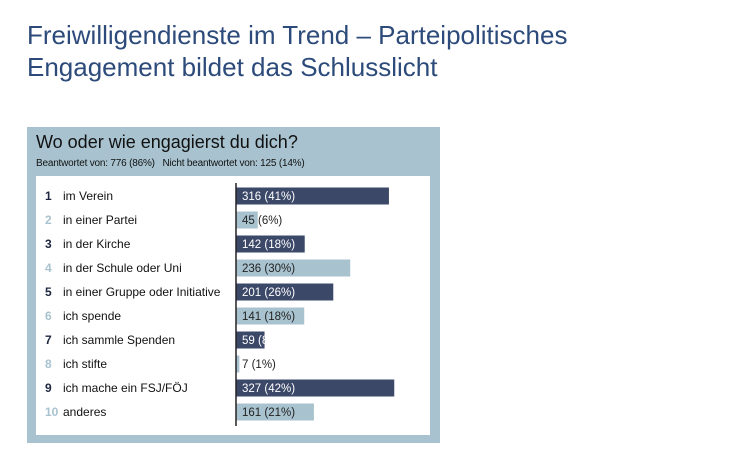  What do you see at coordinates (48, 196) in the screenshot?
I see `rank-number: 1` at bounding box center [48, 196].